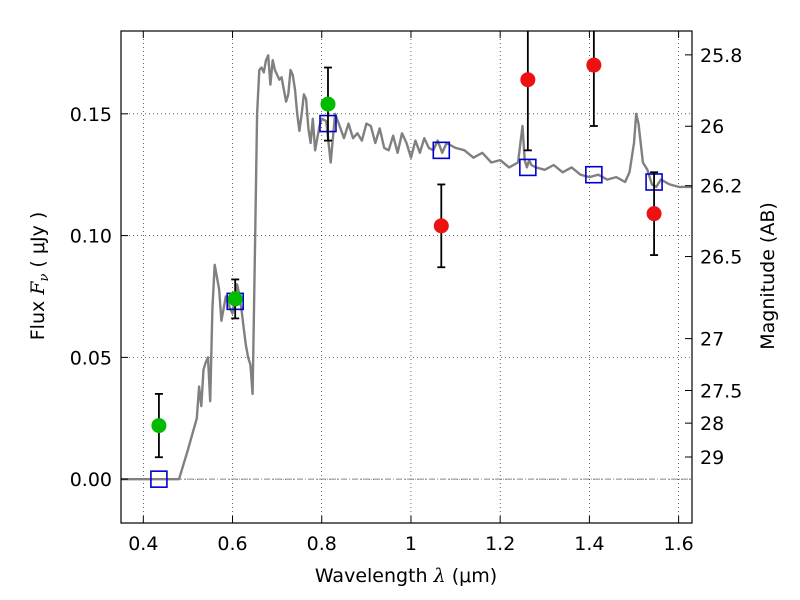 The width and height of the screenshot is (800, 600). Describe the element at coordinates (721, 392) in the screenshot. I see `y2-tick-label: 27.5` at that location.